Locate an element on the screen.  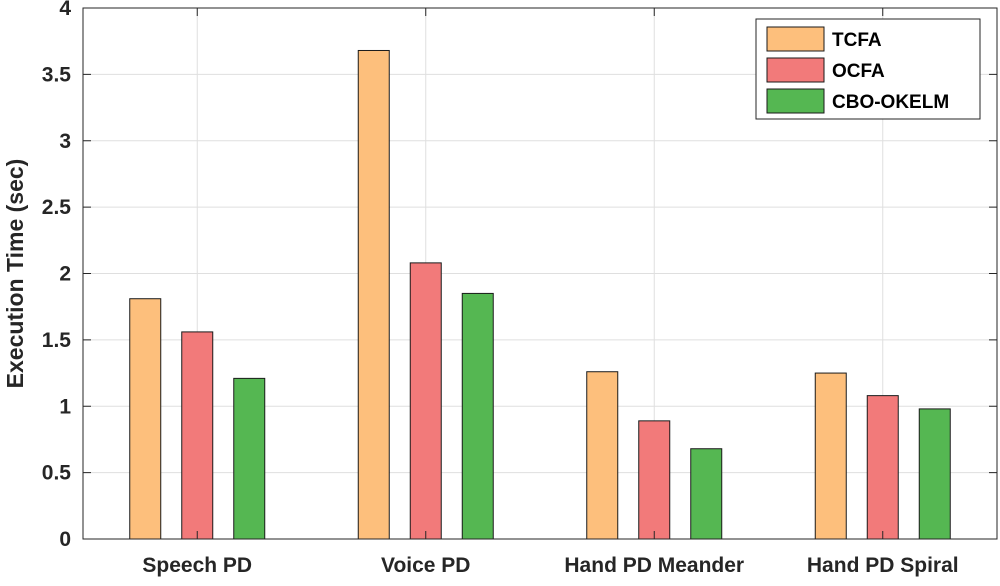
y-tick-label: 1 is located at coordinates (65, 406).